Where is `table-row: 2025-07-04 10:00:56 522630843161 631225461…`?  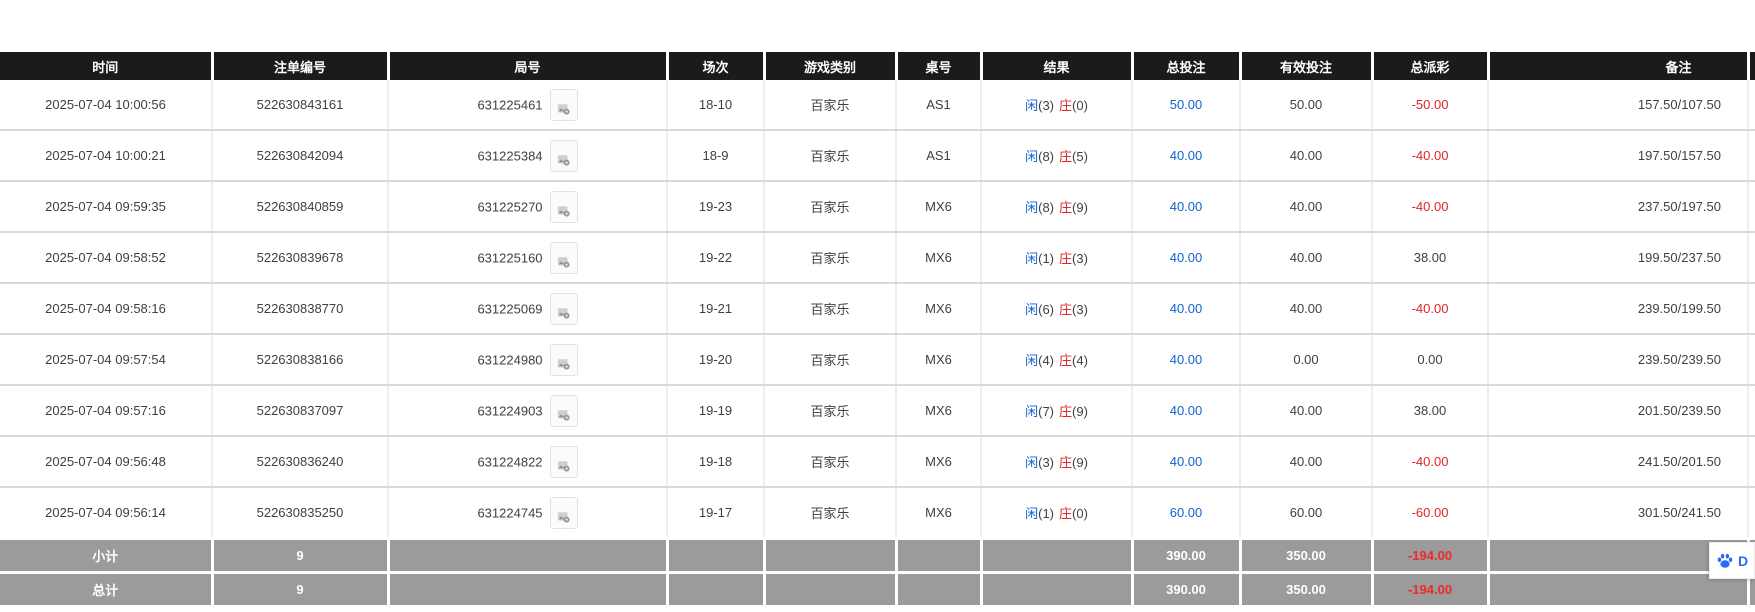
table-row: 2025-07-04 10:00:56 522630843161 631225461… is located at coordinates (877, 105).